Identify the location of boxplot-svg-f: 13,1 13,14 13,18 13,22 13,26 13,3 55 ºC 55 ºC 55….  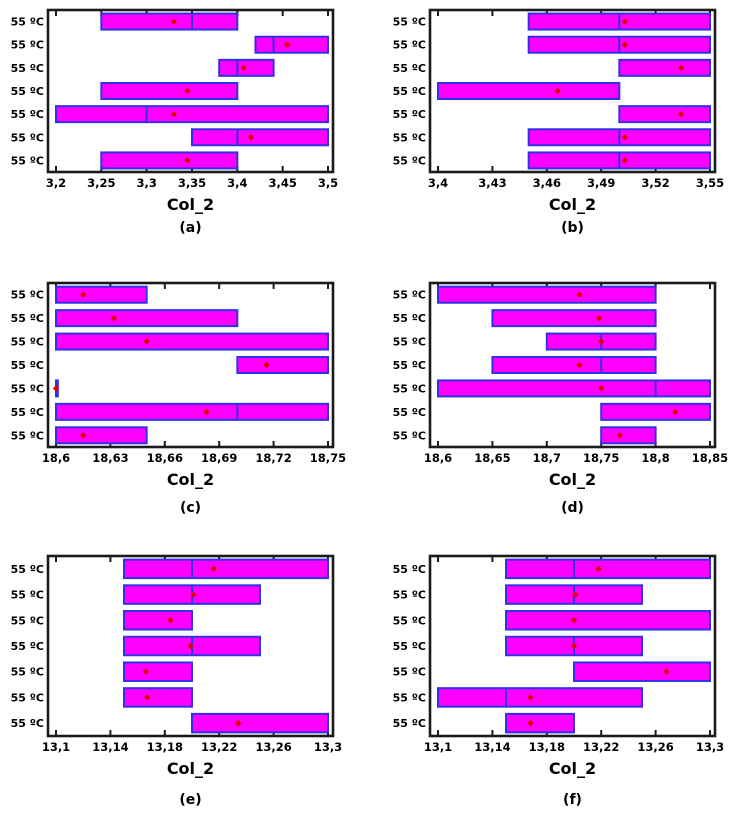
(558, 681).